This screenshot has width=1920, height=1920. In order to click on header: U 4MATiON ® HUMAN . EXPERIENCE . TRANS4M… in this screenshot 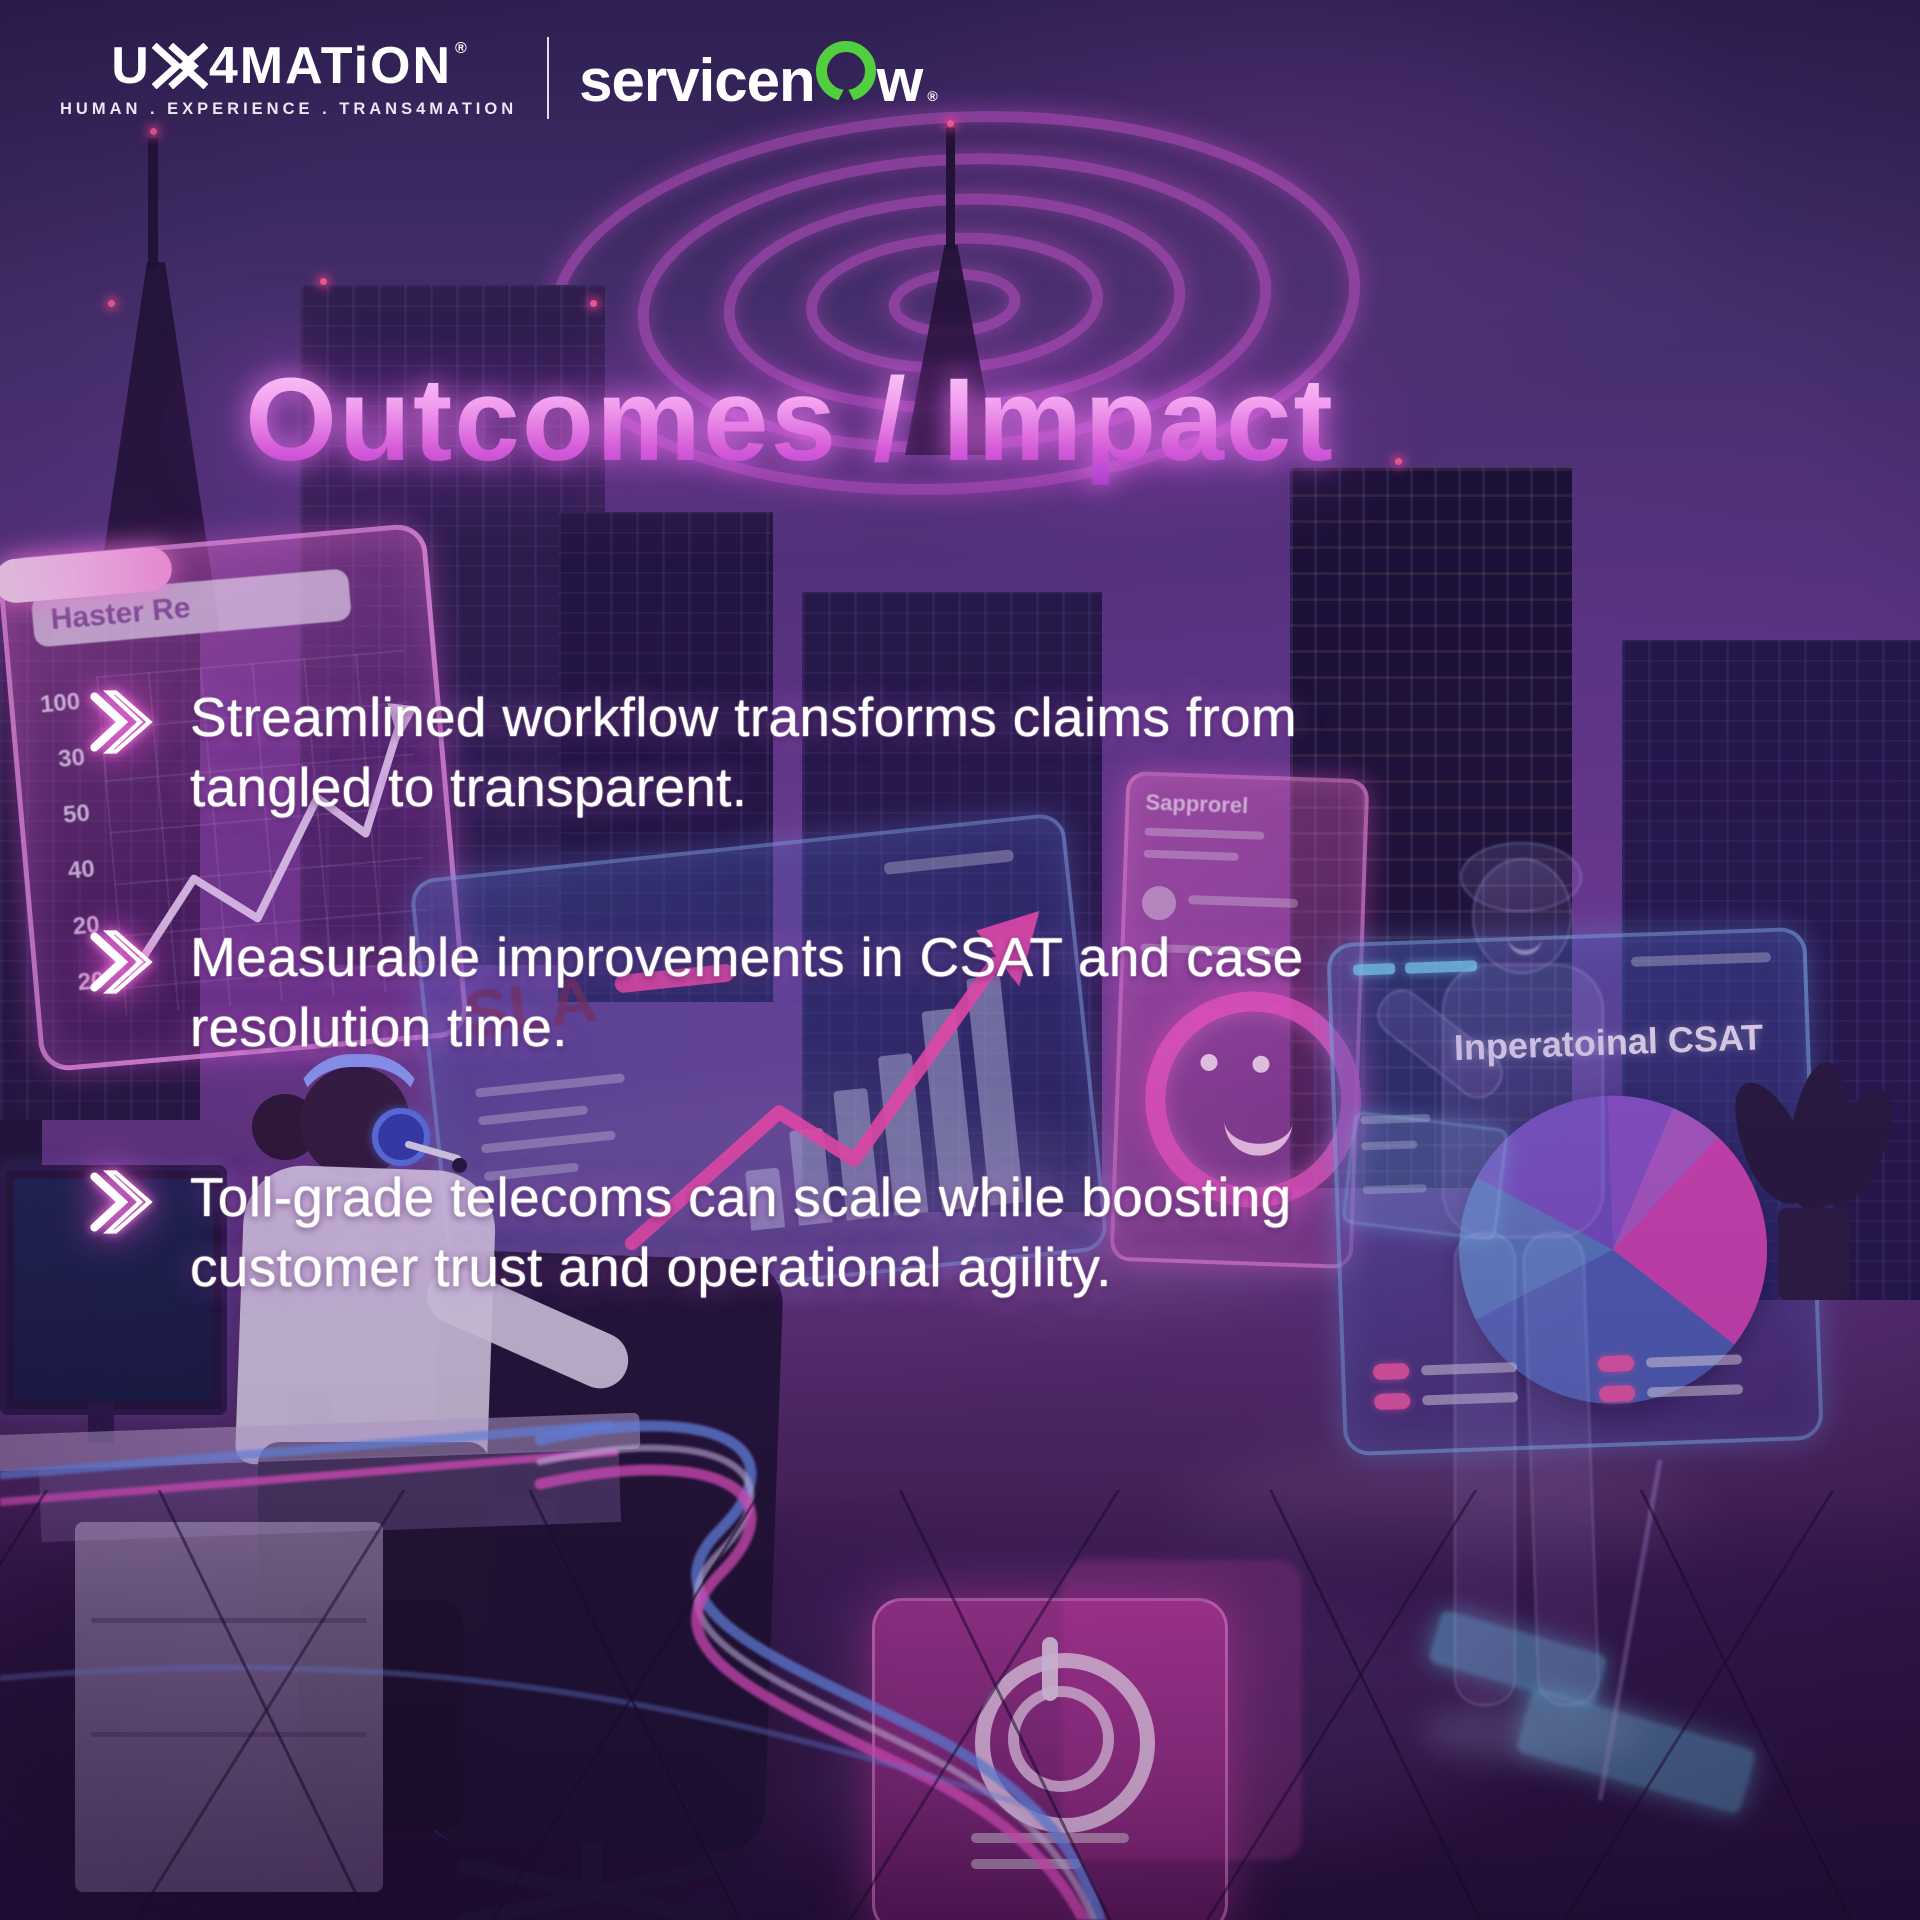, I will do `click(499, 77)`.